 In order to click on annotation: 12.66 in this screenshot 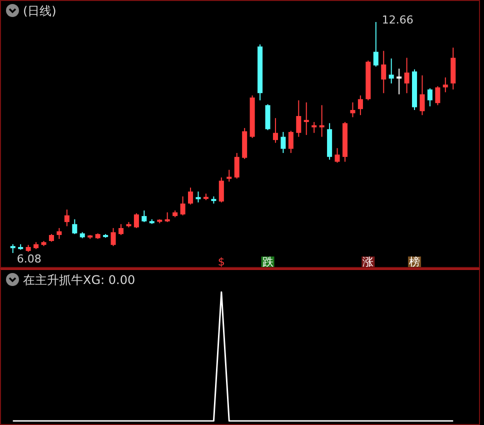, I will do `click(398, 20)`.